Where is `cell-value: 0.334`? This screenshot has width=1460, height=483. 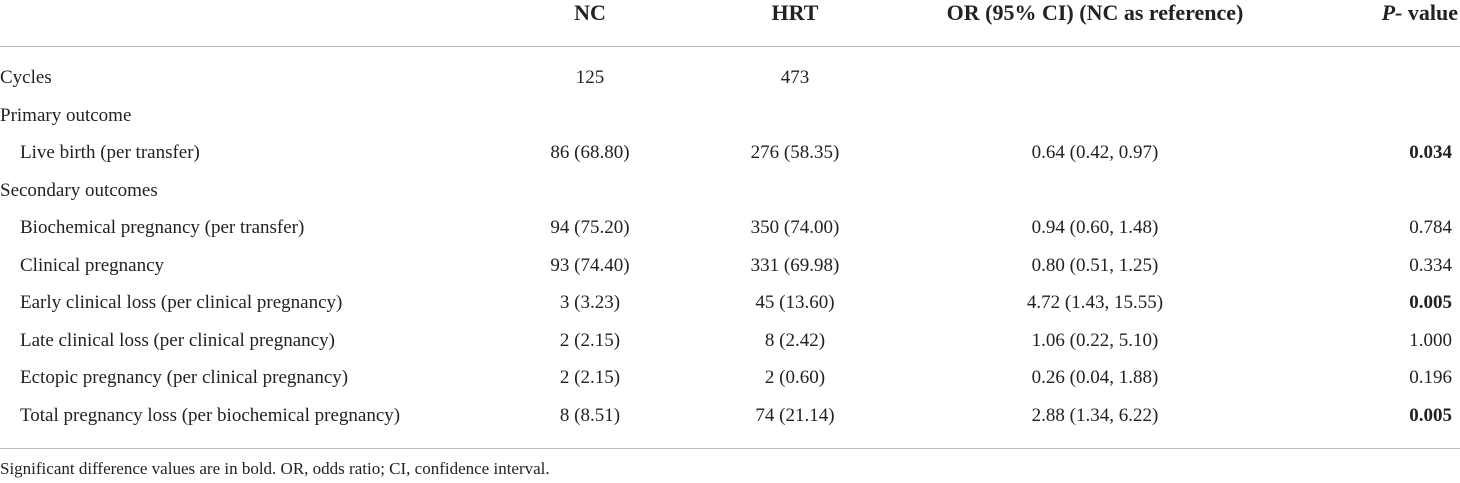 cell-value: 0.334 is located at coordinates (1430, 265).